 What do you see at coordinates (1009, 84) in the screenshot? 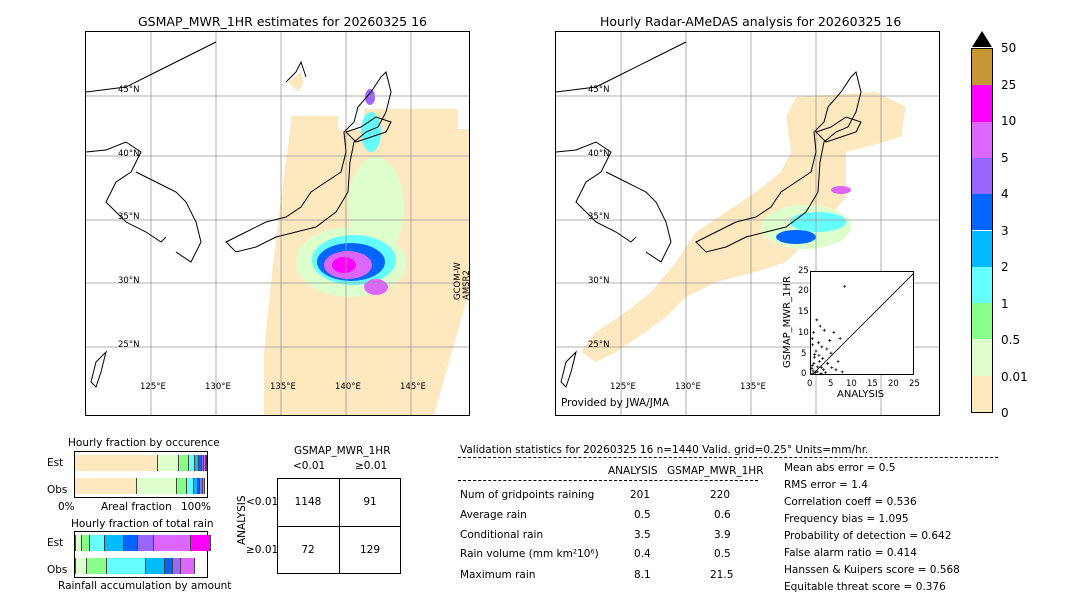
I see `colorbar-label: 25` at bounding box center [1009, 84].